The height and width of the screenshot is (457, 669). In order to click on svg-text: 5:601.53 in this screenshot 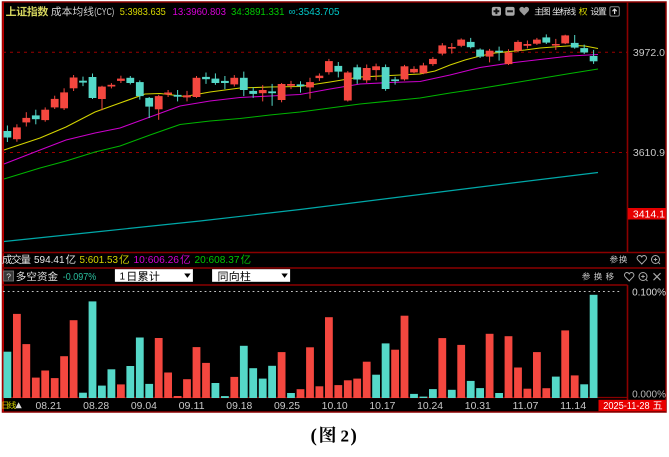, I will do `click(99, 260)`.